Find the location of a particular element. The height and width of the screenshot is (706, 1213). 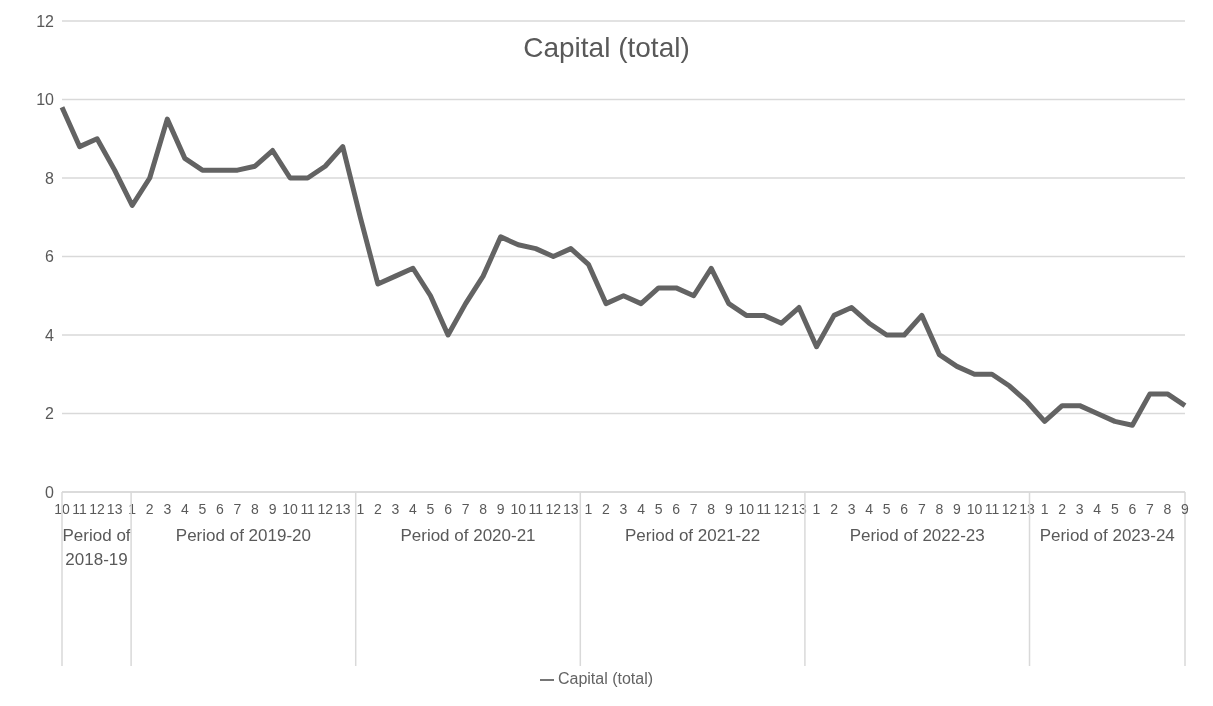

y-tick-label: 12 is located at coordinates (45, 21).